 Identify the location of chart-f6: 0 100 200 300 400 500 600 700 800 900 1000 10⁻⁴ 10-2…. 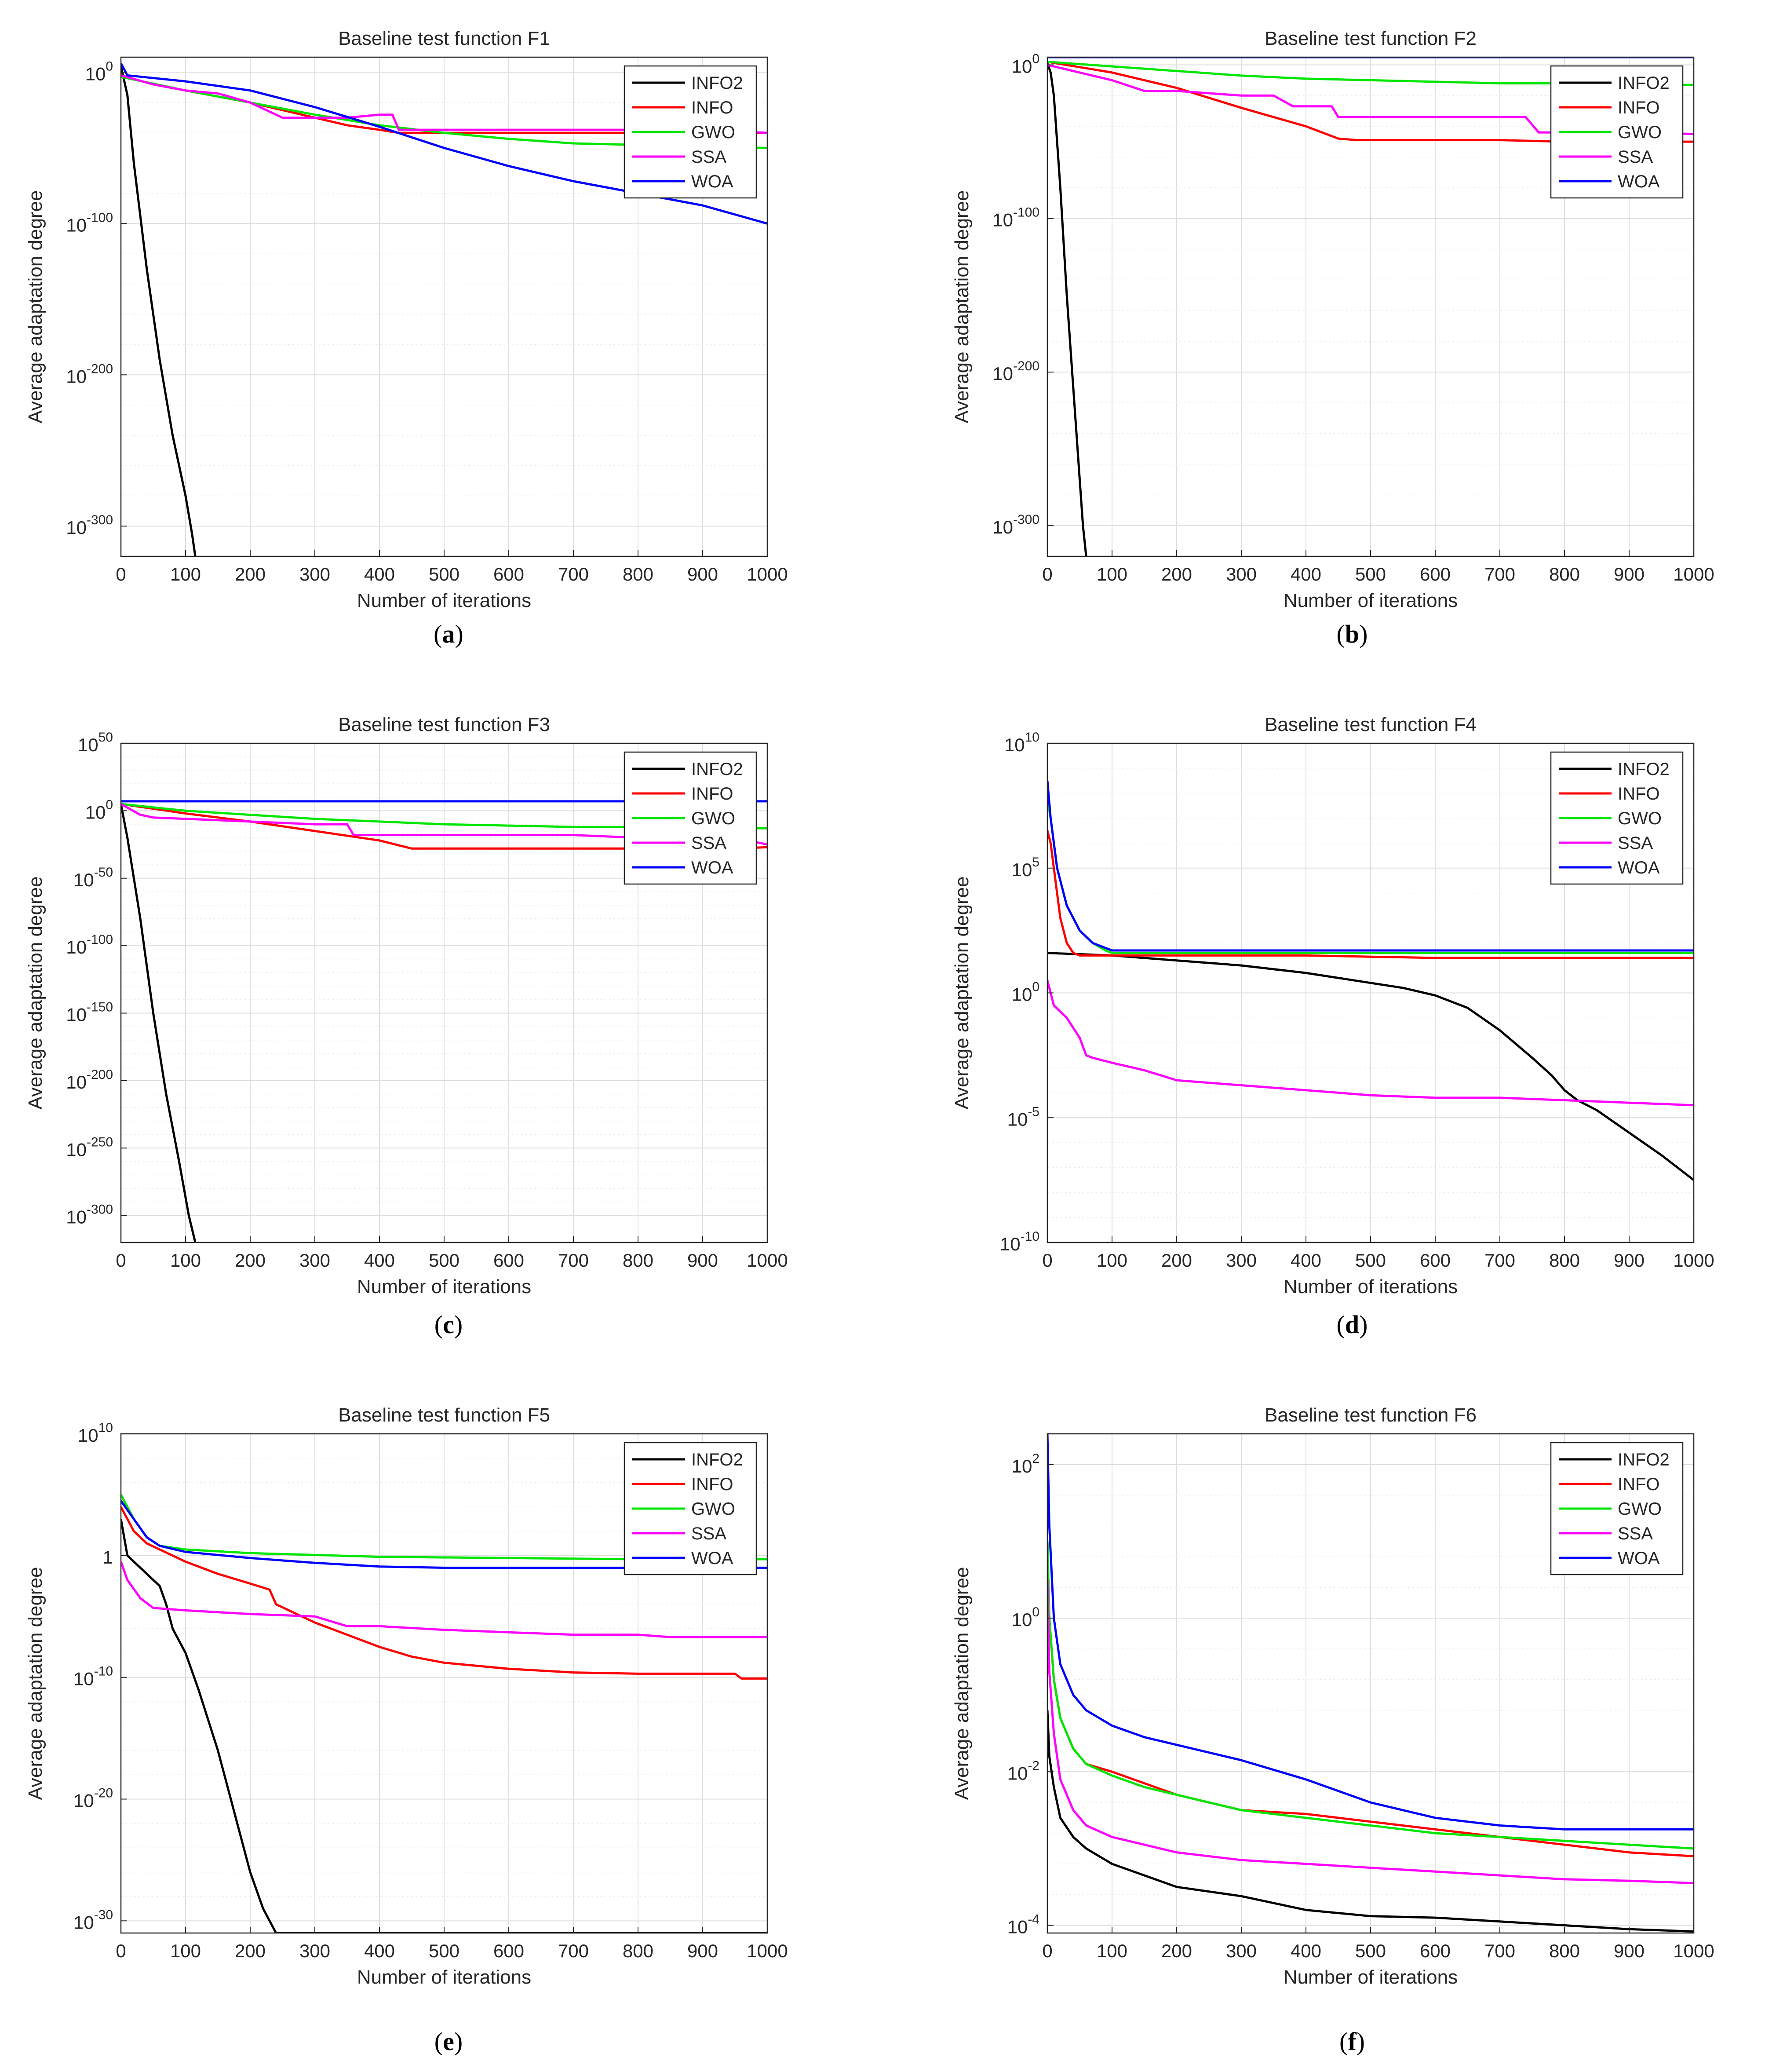
(1332, 1696).